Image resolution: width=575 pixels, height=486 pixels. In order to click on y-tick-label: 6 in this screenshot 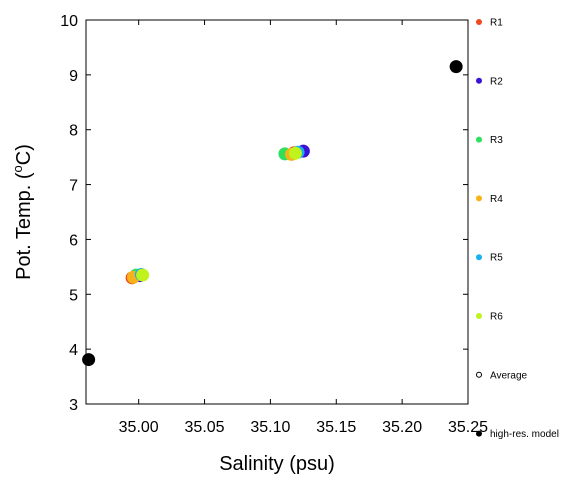, I will do `click(73, 240)`.